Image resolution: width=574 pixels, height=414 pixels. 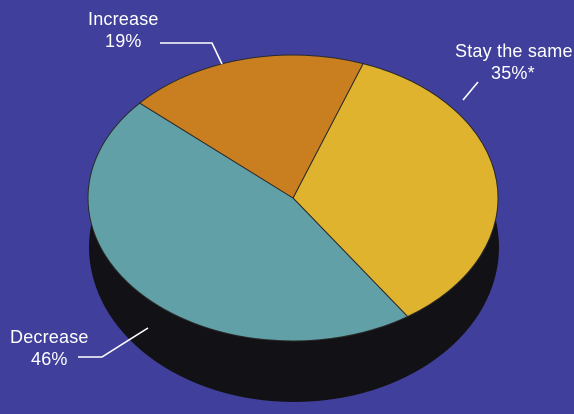 I want to click on slice-value-text: 35%*, so click(x=513, y=73).